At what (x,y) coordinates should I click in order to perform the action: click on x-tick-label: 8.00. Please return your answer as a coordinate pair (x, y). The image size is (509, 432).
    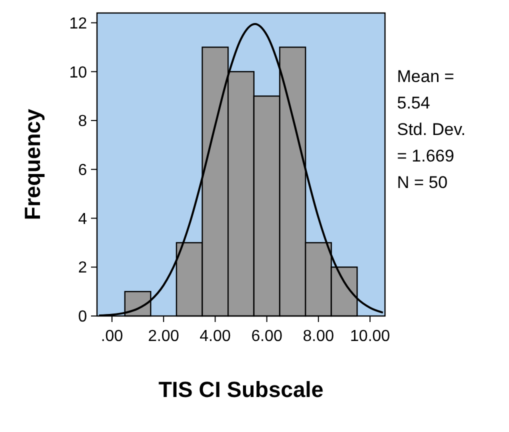
    Looking at the image, I should click on (318, 336).